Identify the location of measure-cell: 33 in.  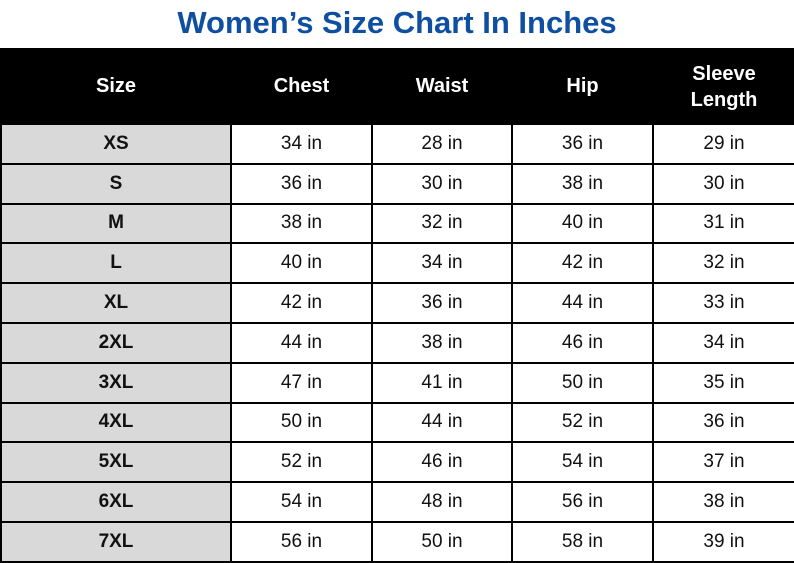
(723, 303).